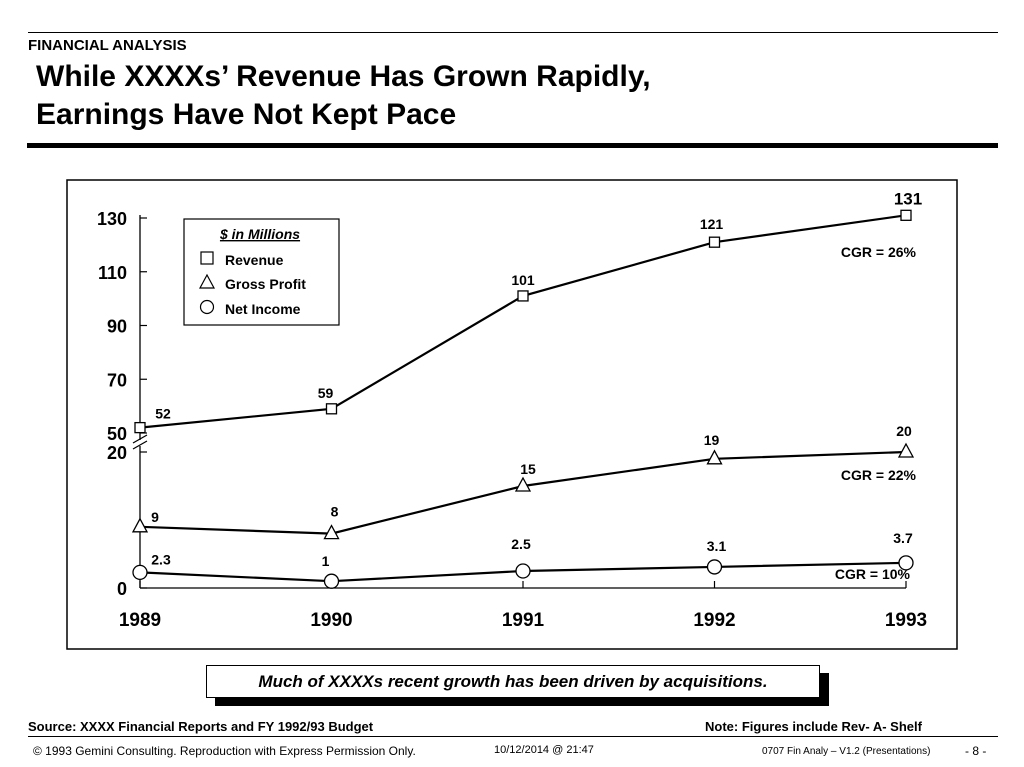 This screenshot has height=767, width=1024. I want to click on y-tick-label: 130, so click(112, 219).